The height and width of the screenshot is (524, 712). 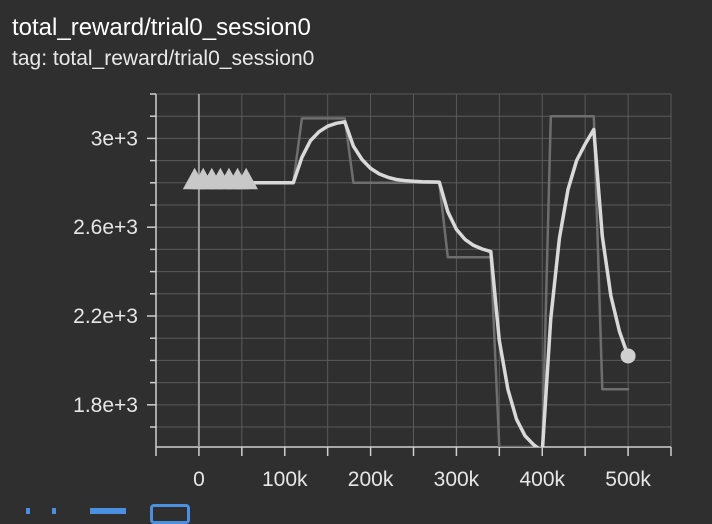 I want to click on x-tick-label: 400k, so click(x=542, y=479).